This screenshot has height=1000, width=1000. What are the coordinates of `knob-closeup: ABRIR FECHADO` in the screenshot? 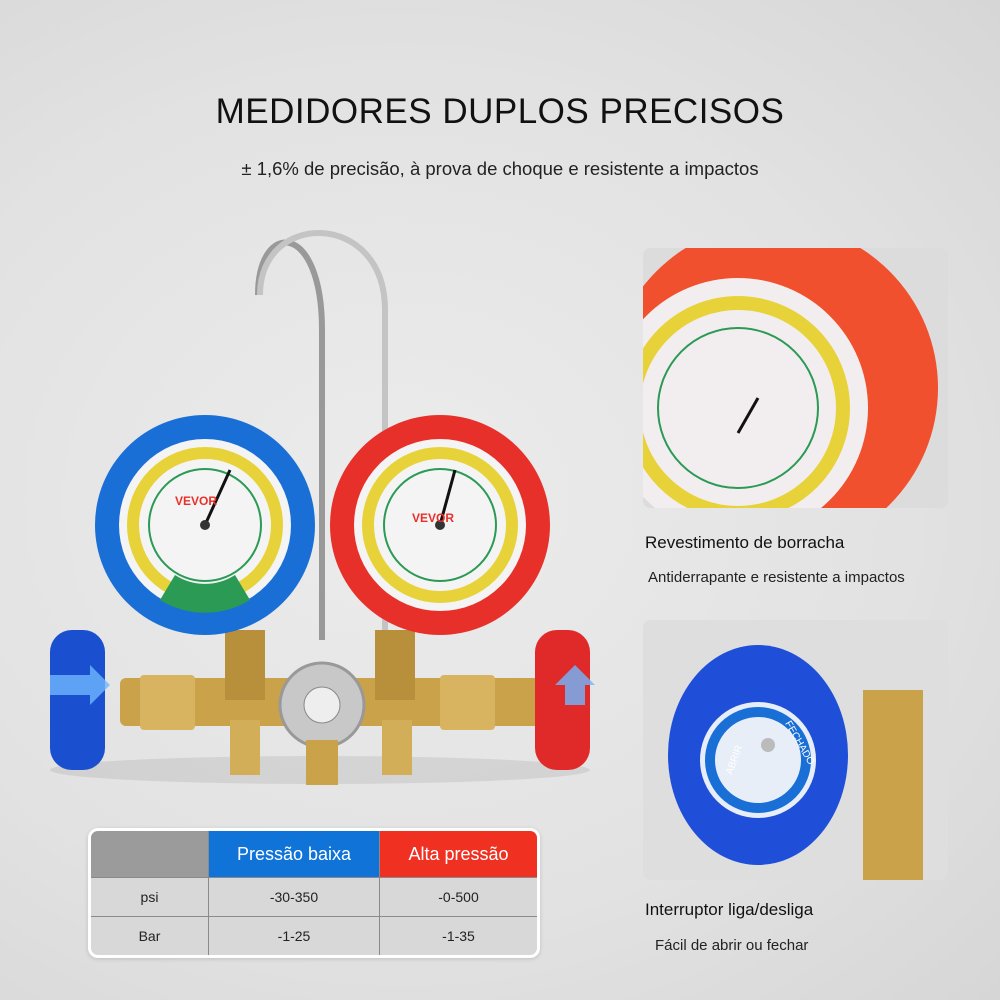 It's located at (795, 750).